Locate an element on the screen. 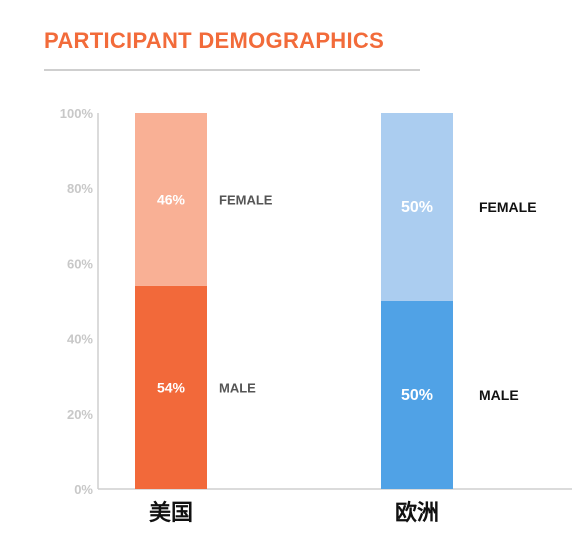 The height and width of the screenshot is (538, 574). y-tick-label: 80% is located at coordinates (80, 188).